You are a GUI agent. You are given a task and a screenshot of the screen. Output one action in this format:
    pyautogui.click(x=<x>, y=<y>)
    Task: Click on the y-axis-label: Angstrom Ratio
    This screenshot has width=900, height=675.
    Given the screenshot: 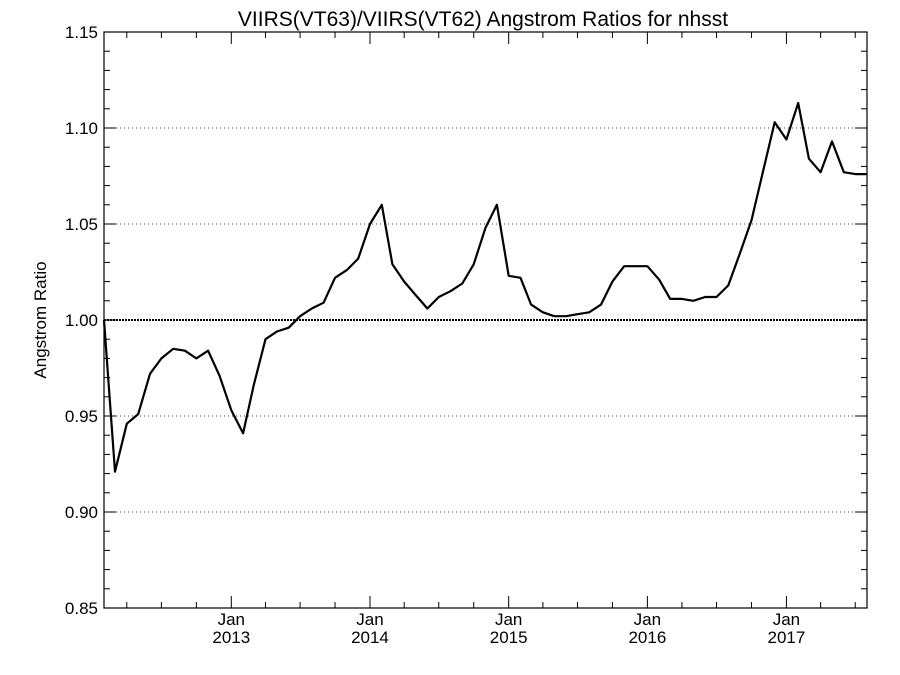 What is the action you would take?
    pyautogui.click(x=40, y=319)
    